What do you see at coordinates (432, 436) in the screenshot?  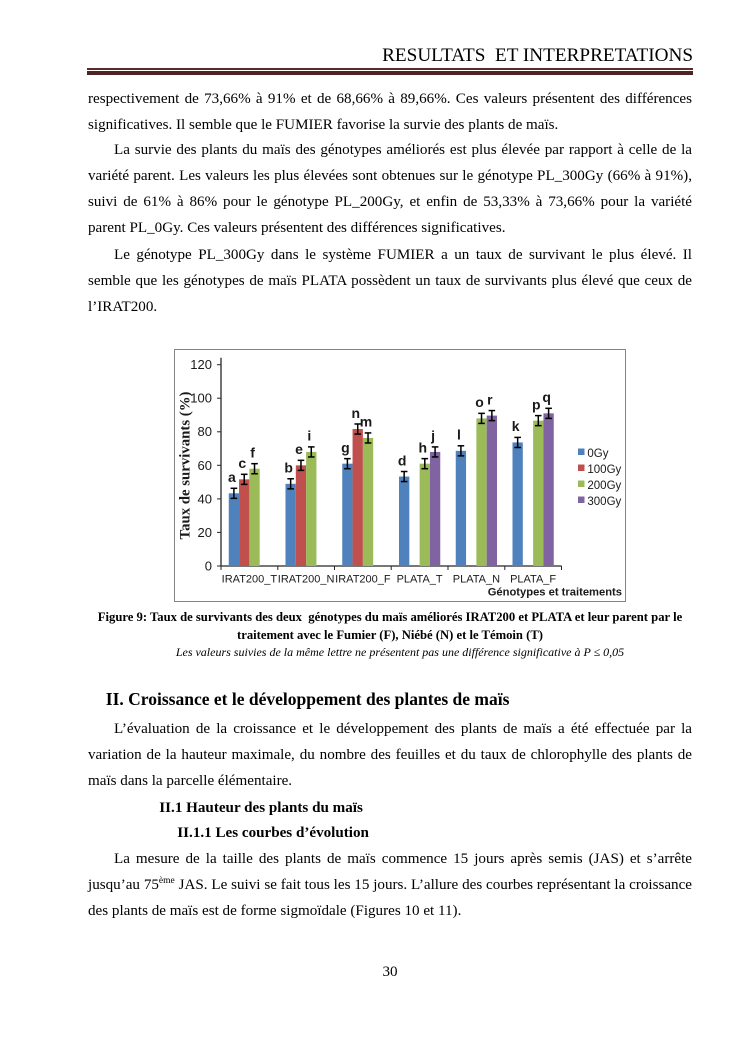 I see `svg-text: j` at bounding box center [432, 436].